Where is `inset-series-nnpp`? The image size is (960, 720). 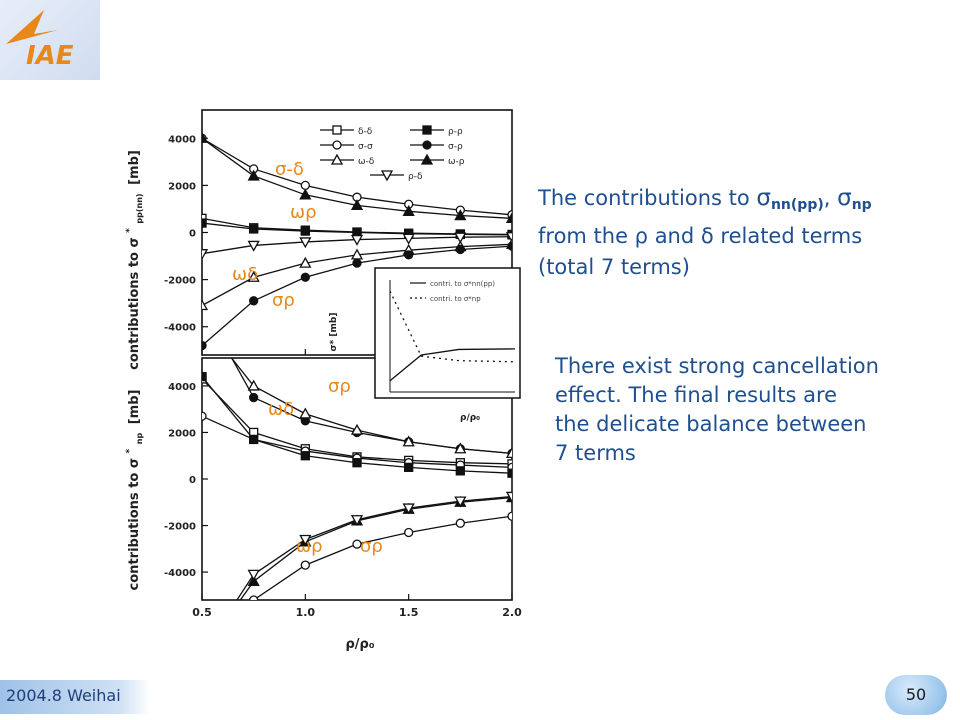 inset-series-nnpp is located at coordinates (452, 365).